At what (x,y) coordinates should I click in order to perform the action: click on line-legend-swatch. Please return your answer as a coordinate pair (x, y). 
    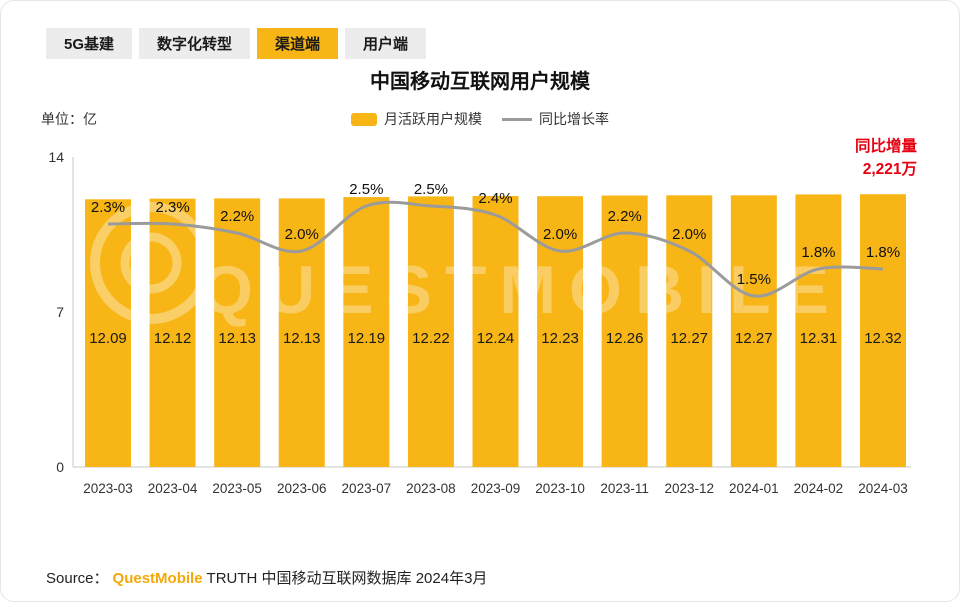
    Looking at the image, I should click on (517, 119).